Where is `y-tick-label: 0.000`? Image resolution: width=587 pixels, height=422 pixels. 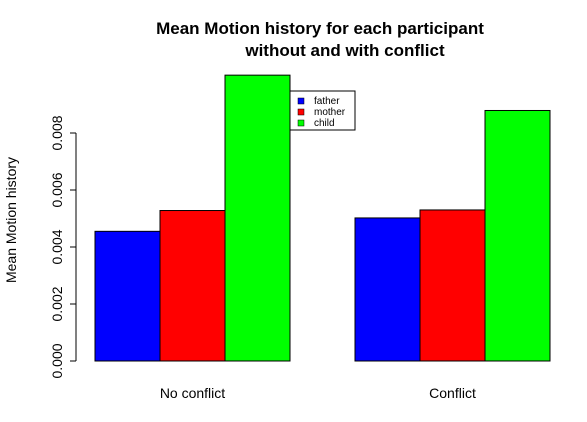 y-tick-label: 0.000 is located at coordinates (57, 360).